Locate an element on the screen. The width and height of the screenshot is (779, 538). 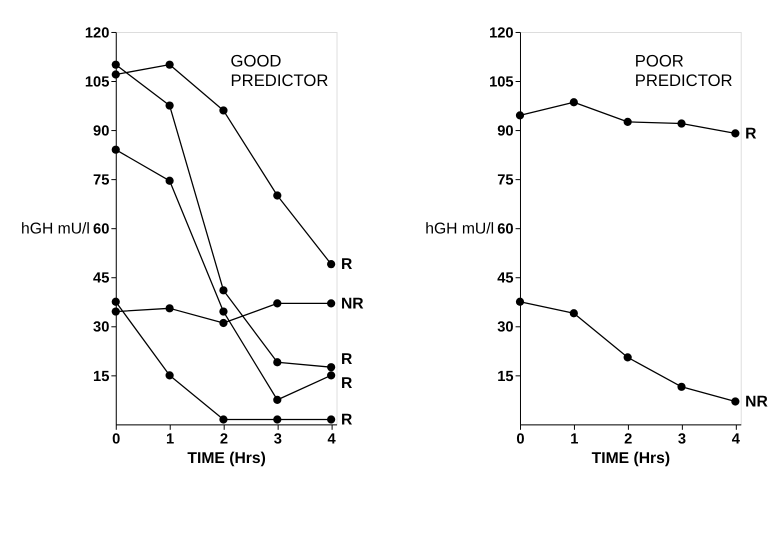
text: GOOD PREDICTOR is located at coordinates (279, 70).